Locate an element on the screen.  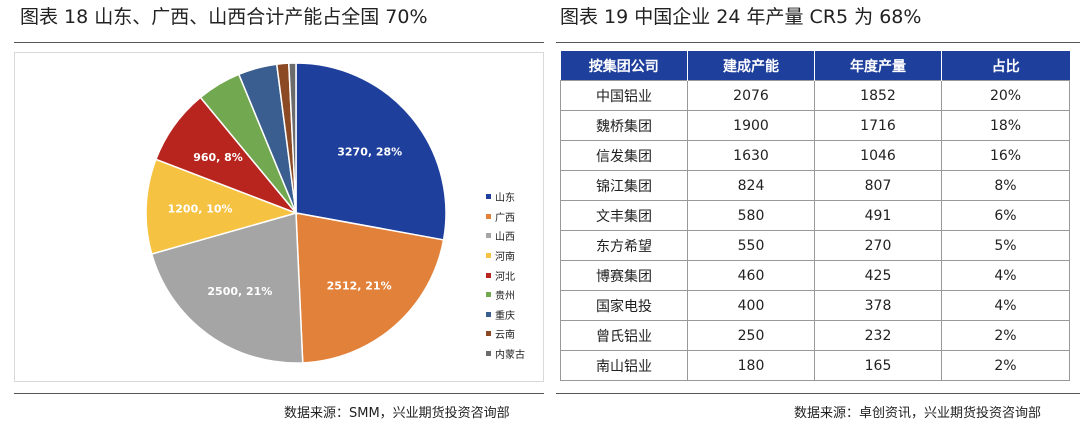
legend-item: 河北 is located at coordinates (505, 275).